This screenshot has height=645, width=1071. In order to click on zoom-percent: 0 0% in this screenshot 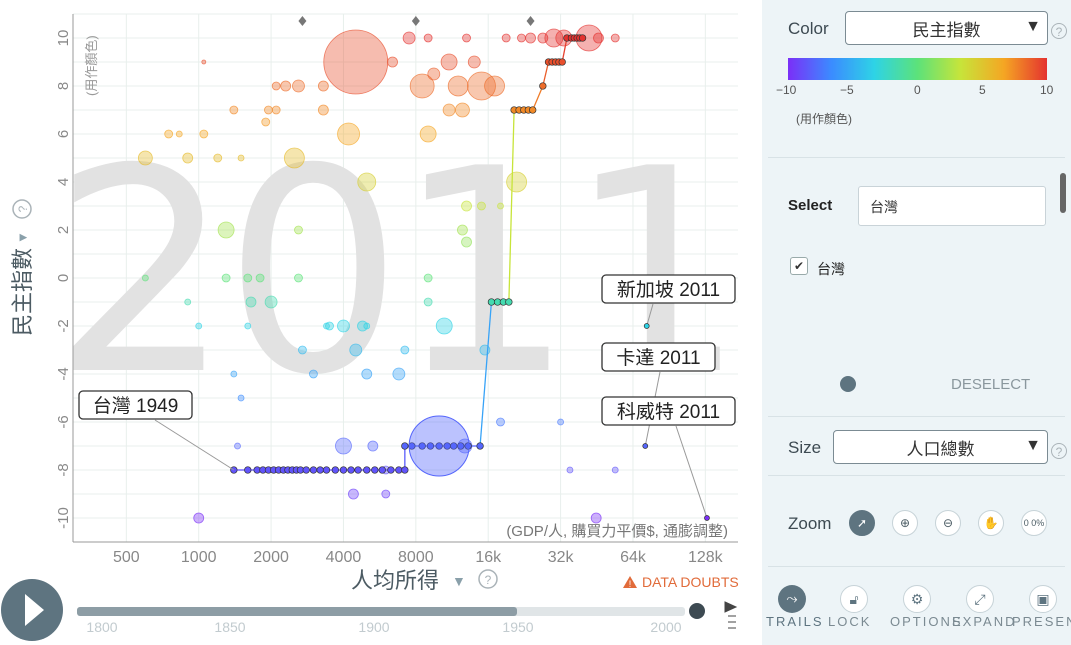, I will do `click(1034, 523)`.